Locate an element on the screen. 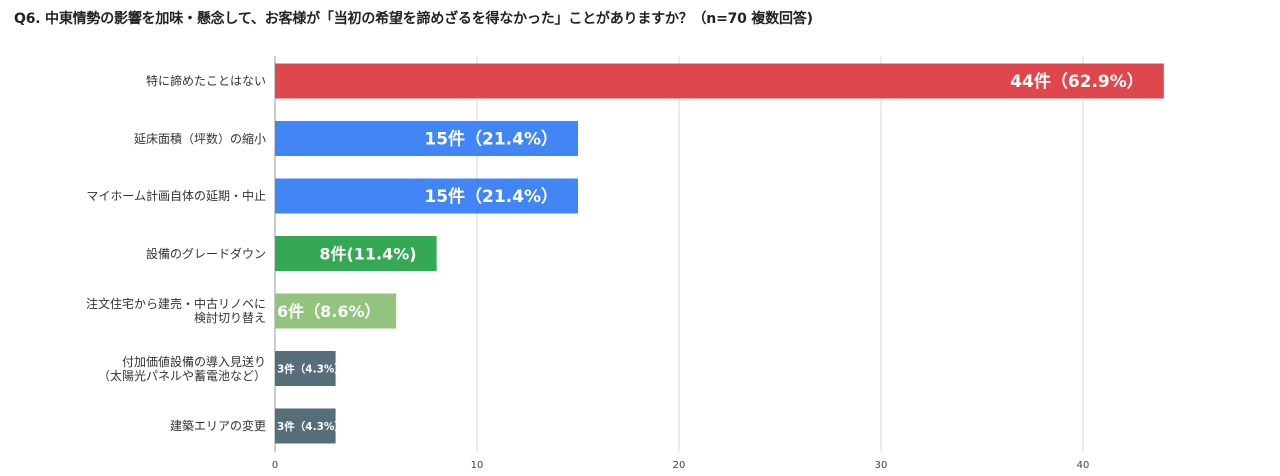  x-tick-label: 10 is located at coordinates (477, 465).